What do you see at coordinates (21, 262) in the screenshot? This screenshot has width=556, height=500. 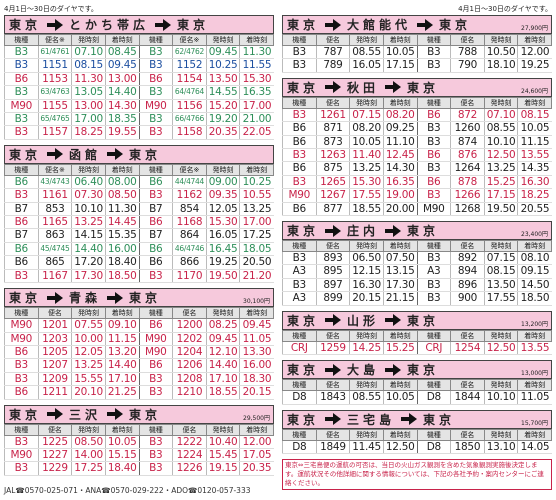 I see `cell: B6` at bounding box center [21, 262].